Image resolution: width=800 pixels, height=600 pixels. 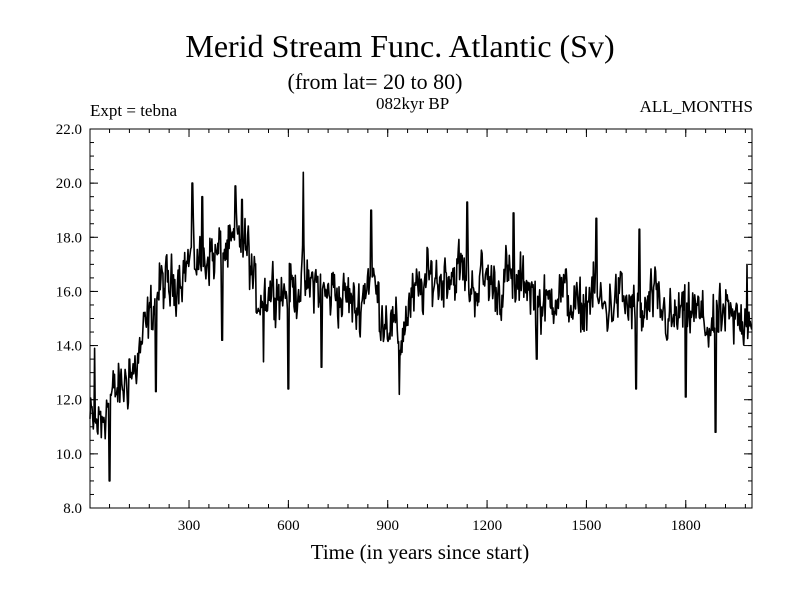 What do you see at coordinates (288, 526) in the screenshot?
I see `x-tick-label: 600` at bounding box center [288, 526].